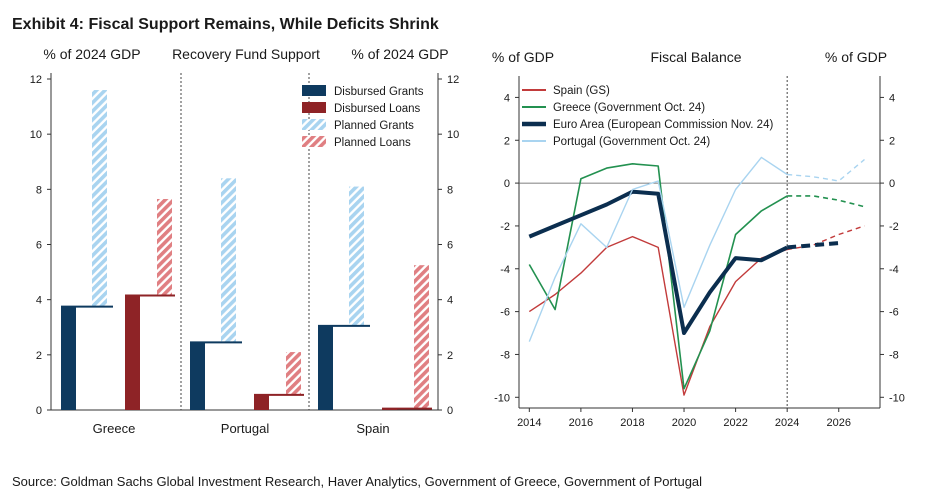  What do you see at coordinates (787, 423) in the screenshot?
I see `line-x-tick-label: 2024` at bounding box center [787, 423].